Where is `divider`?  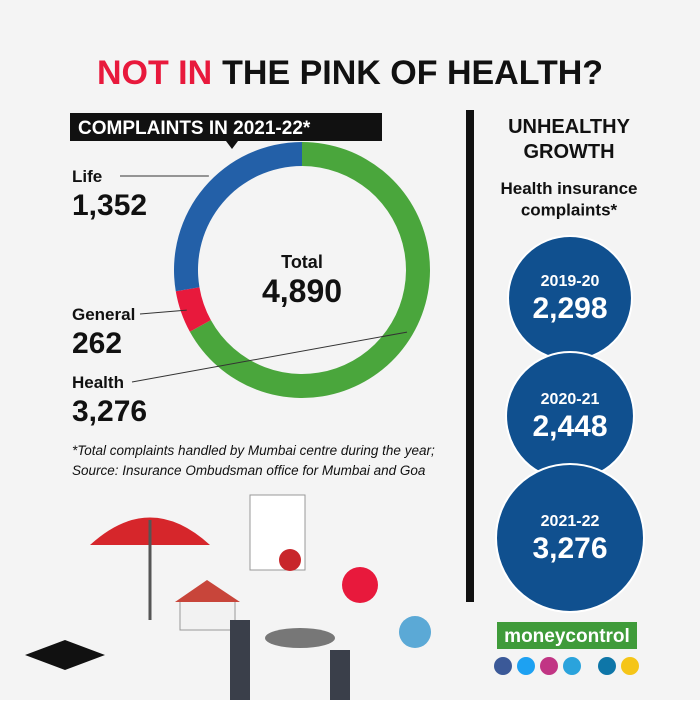 divider is located at coordinates (470, 356).